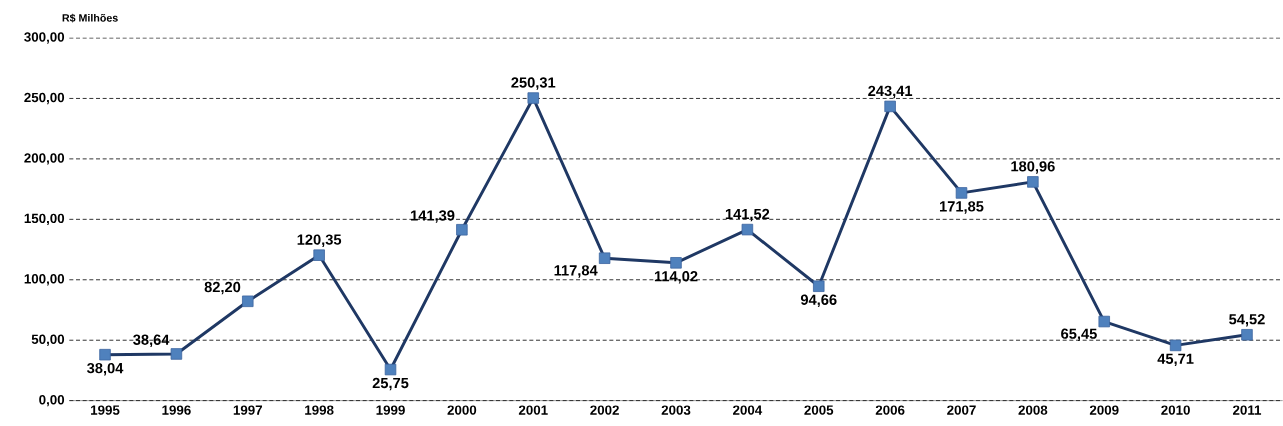  What do you see at coordinates (818, 301) in the screenshot?
I see `data-label: 94,66` at bounding box center [818, 301].